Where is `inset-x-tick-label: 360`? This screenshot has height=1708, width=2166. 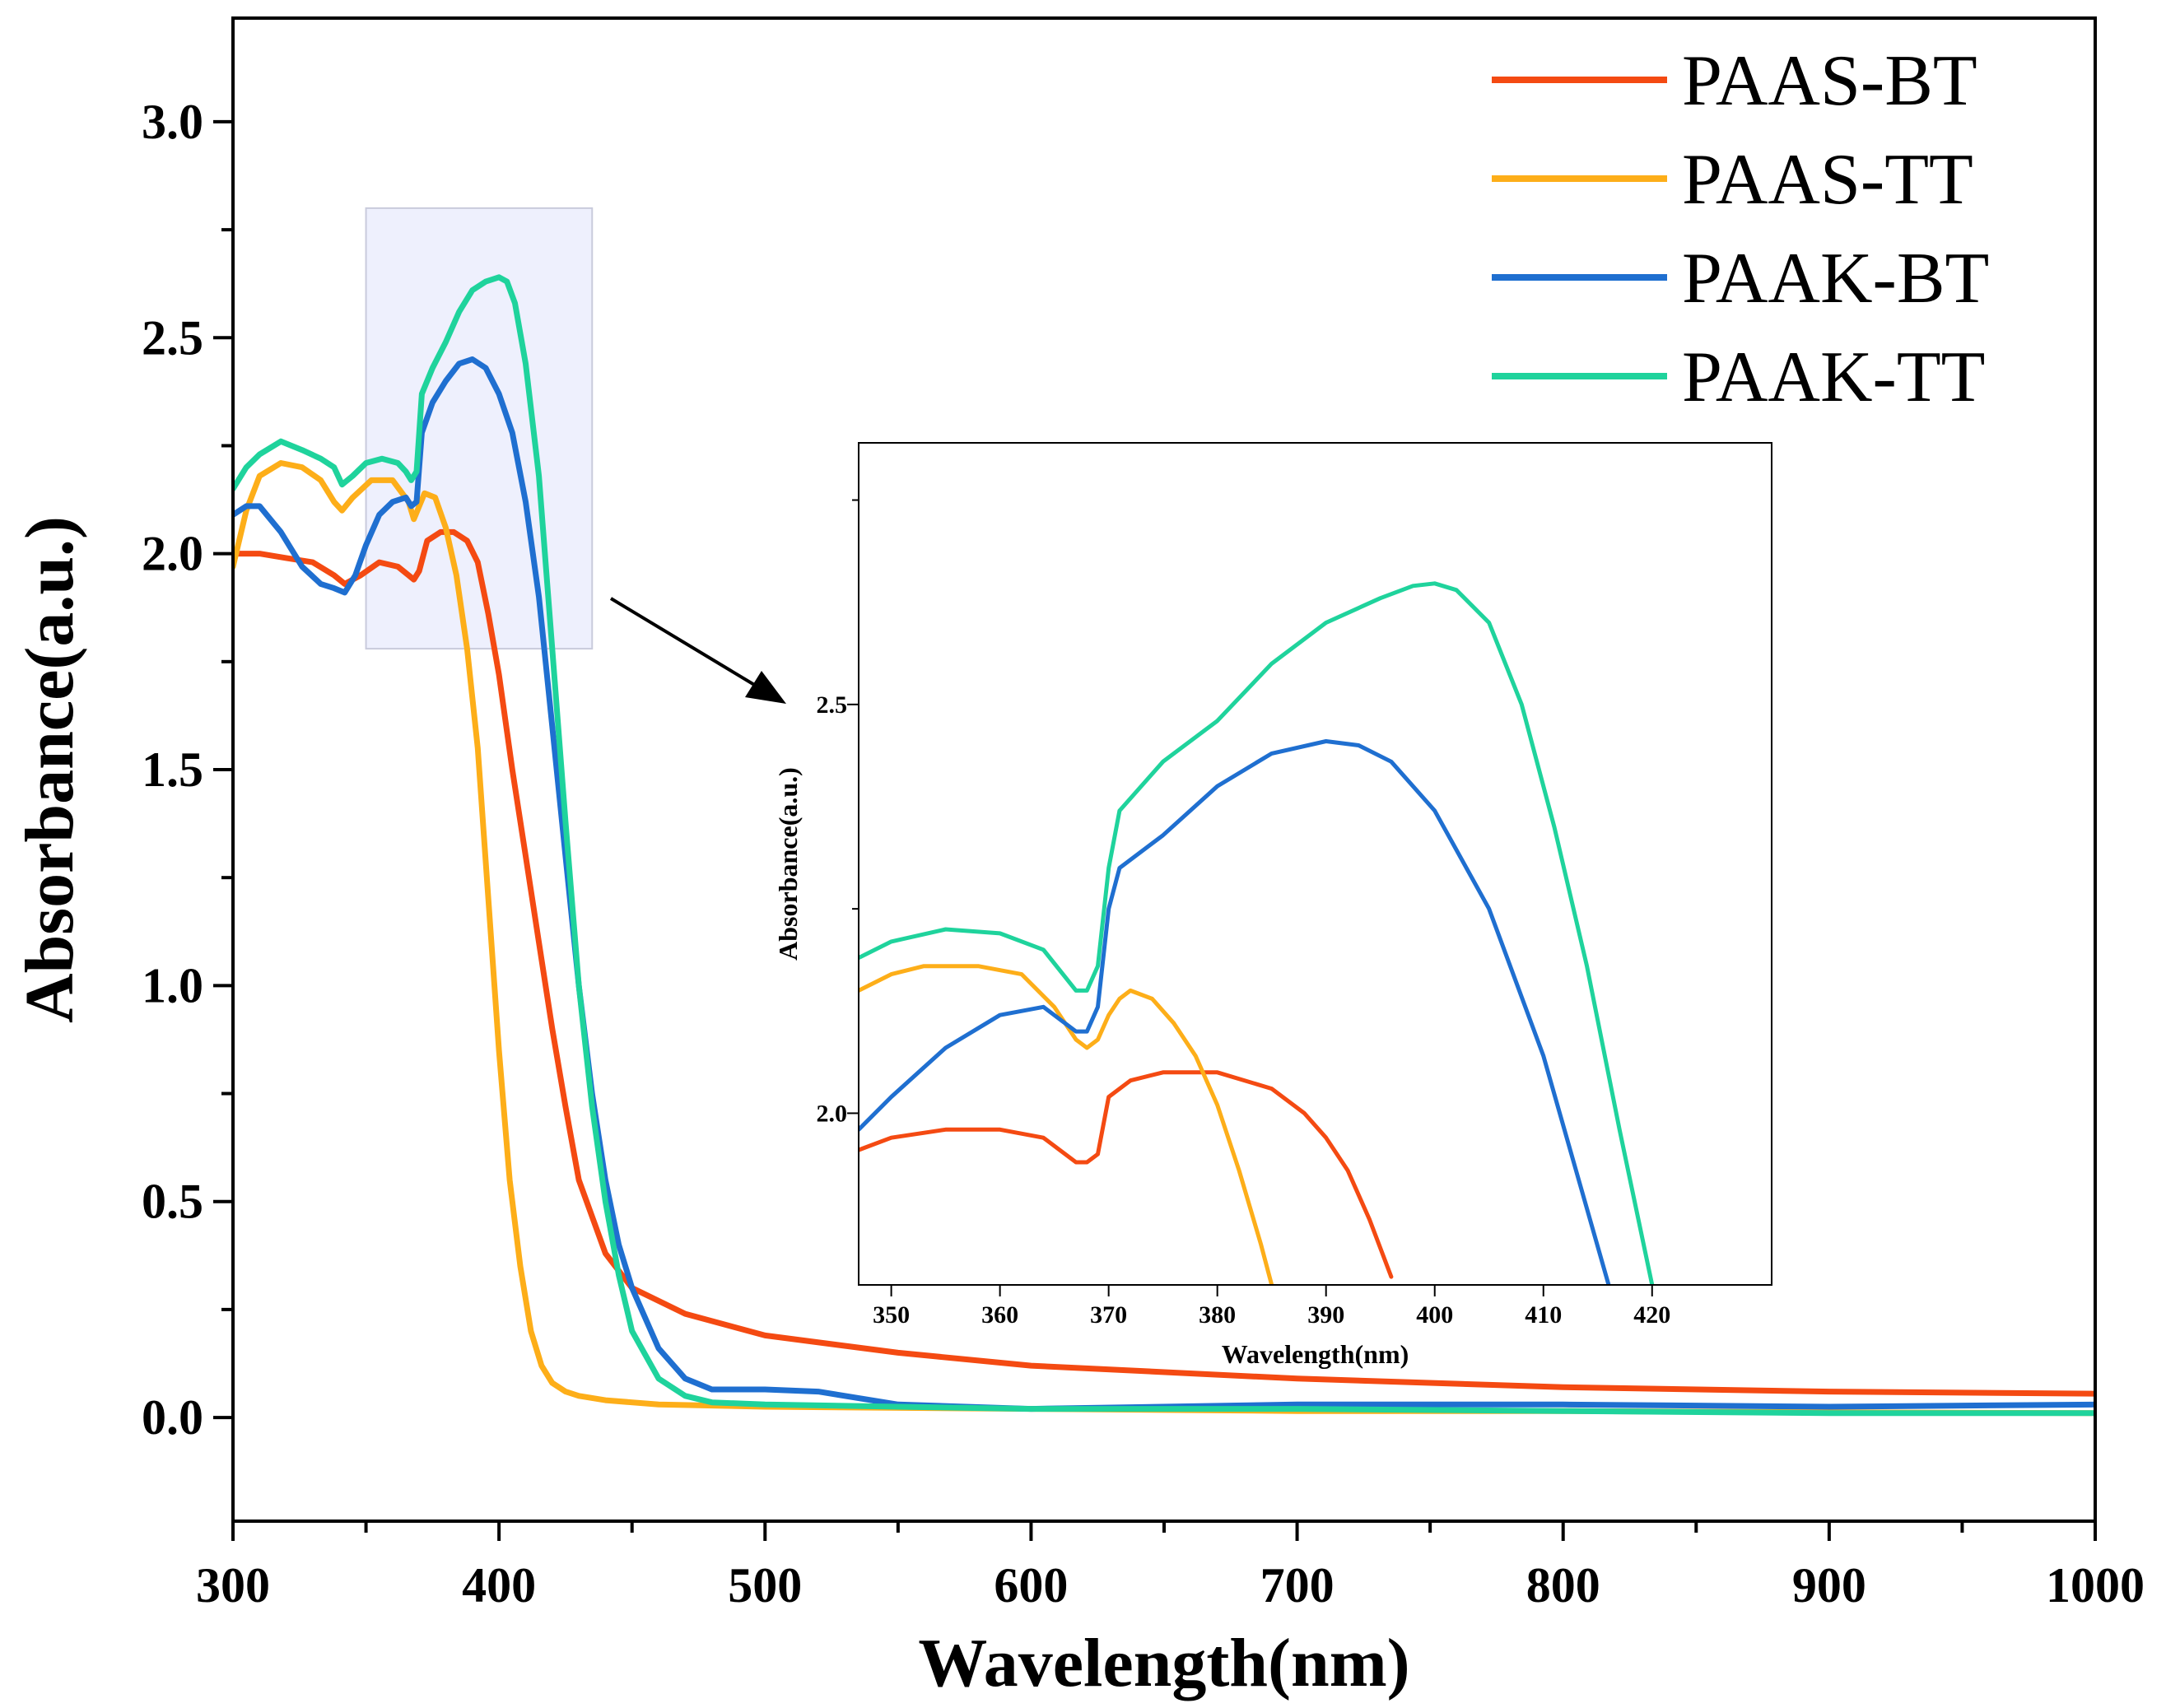 inset-x-tick-label: 360 is located at coordinates (1000, 1315).